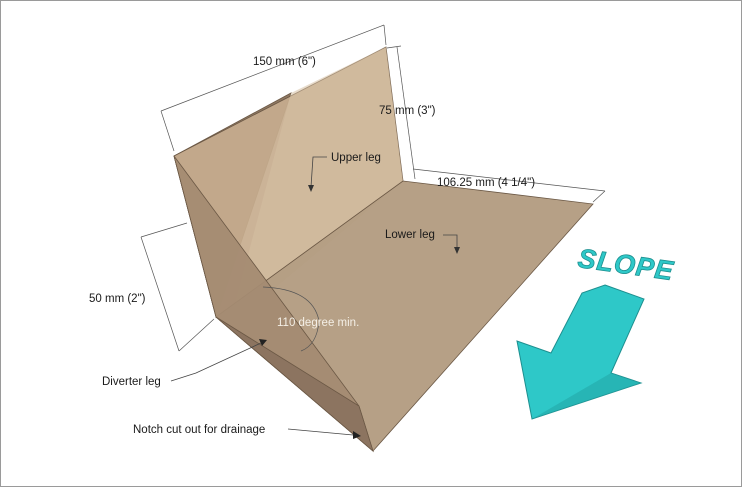 The width and height of the screenshot is (742, 487). What do you see at coordinates (599, 196) in the screenshot?
I see `dim-depth-ext` at bounding box center [599, 196].